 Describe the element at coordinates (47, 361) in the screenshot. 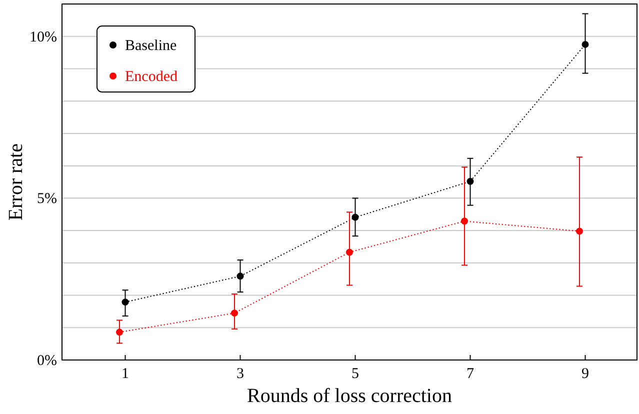

I see `y-tick-label: 0%` at that location.